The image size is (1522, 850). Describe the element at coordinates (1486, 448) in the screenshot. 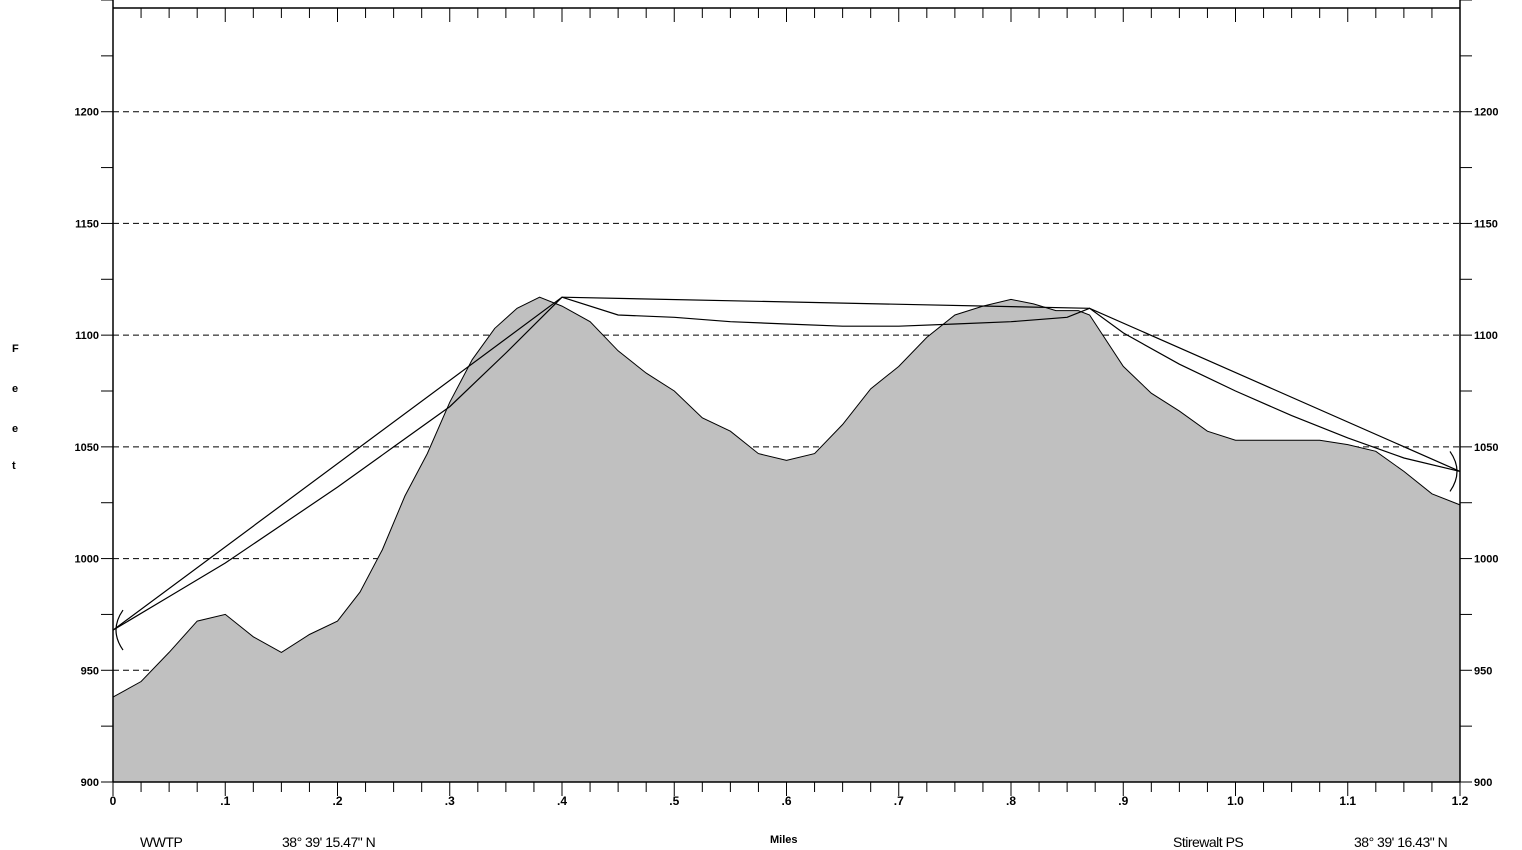

I see `y-tick-label-right: 1050` at that location.